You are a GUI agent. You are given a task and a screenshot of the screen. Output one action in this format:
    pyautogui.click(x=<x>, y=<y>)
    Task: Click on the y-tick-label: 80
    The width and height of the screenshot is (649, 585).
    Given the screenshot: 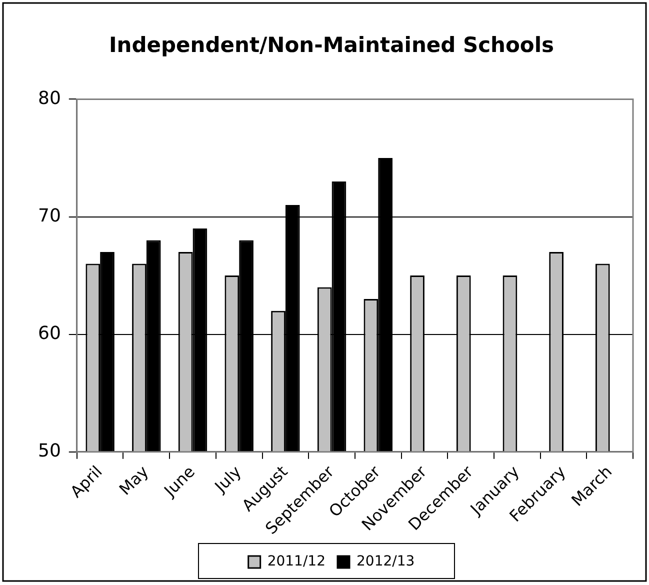 What is the action you would take?
    pyautogui.click(x=49, y=98)
    